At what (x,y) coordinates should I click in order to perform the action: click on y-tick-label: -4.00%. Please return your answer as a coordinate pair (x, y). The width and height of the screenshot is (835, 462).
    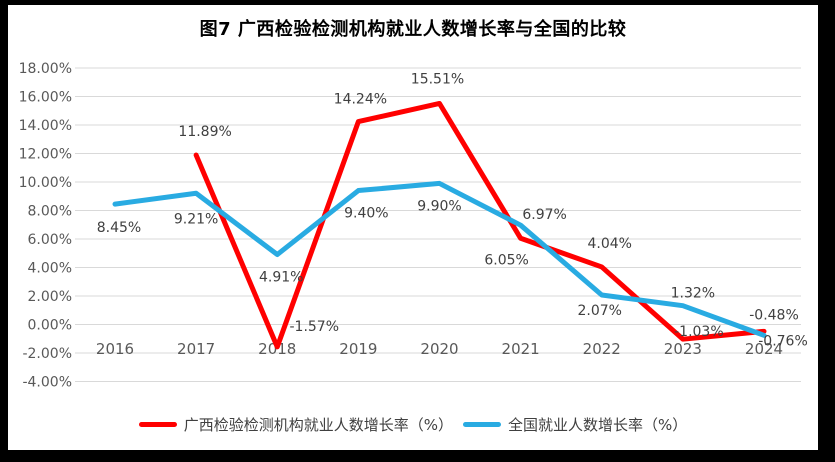
    Looking at the image, I should click on (47, 383).